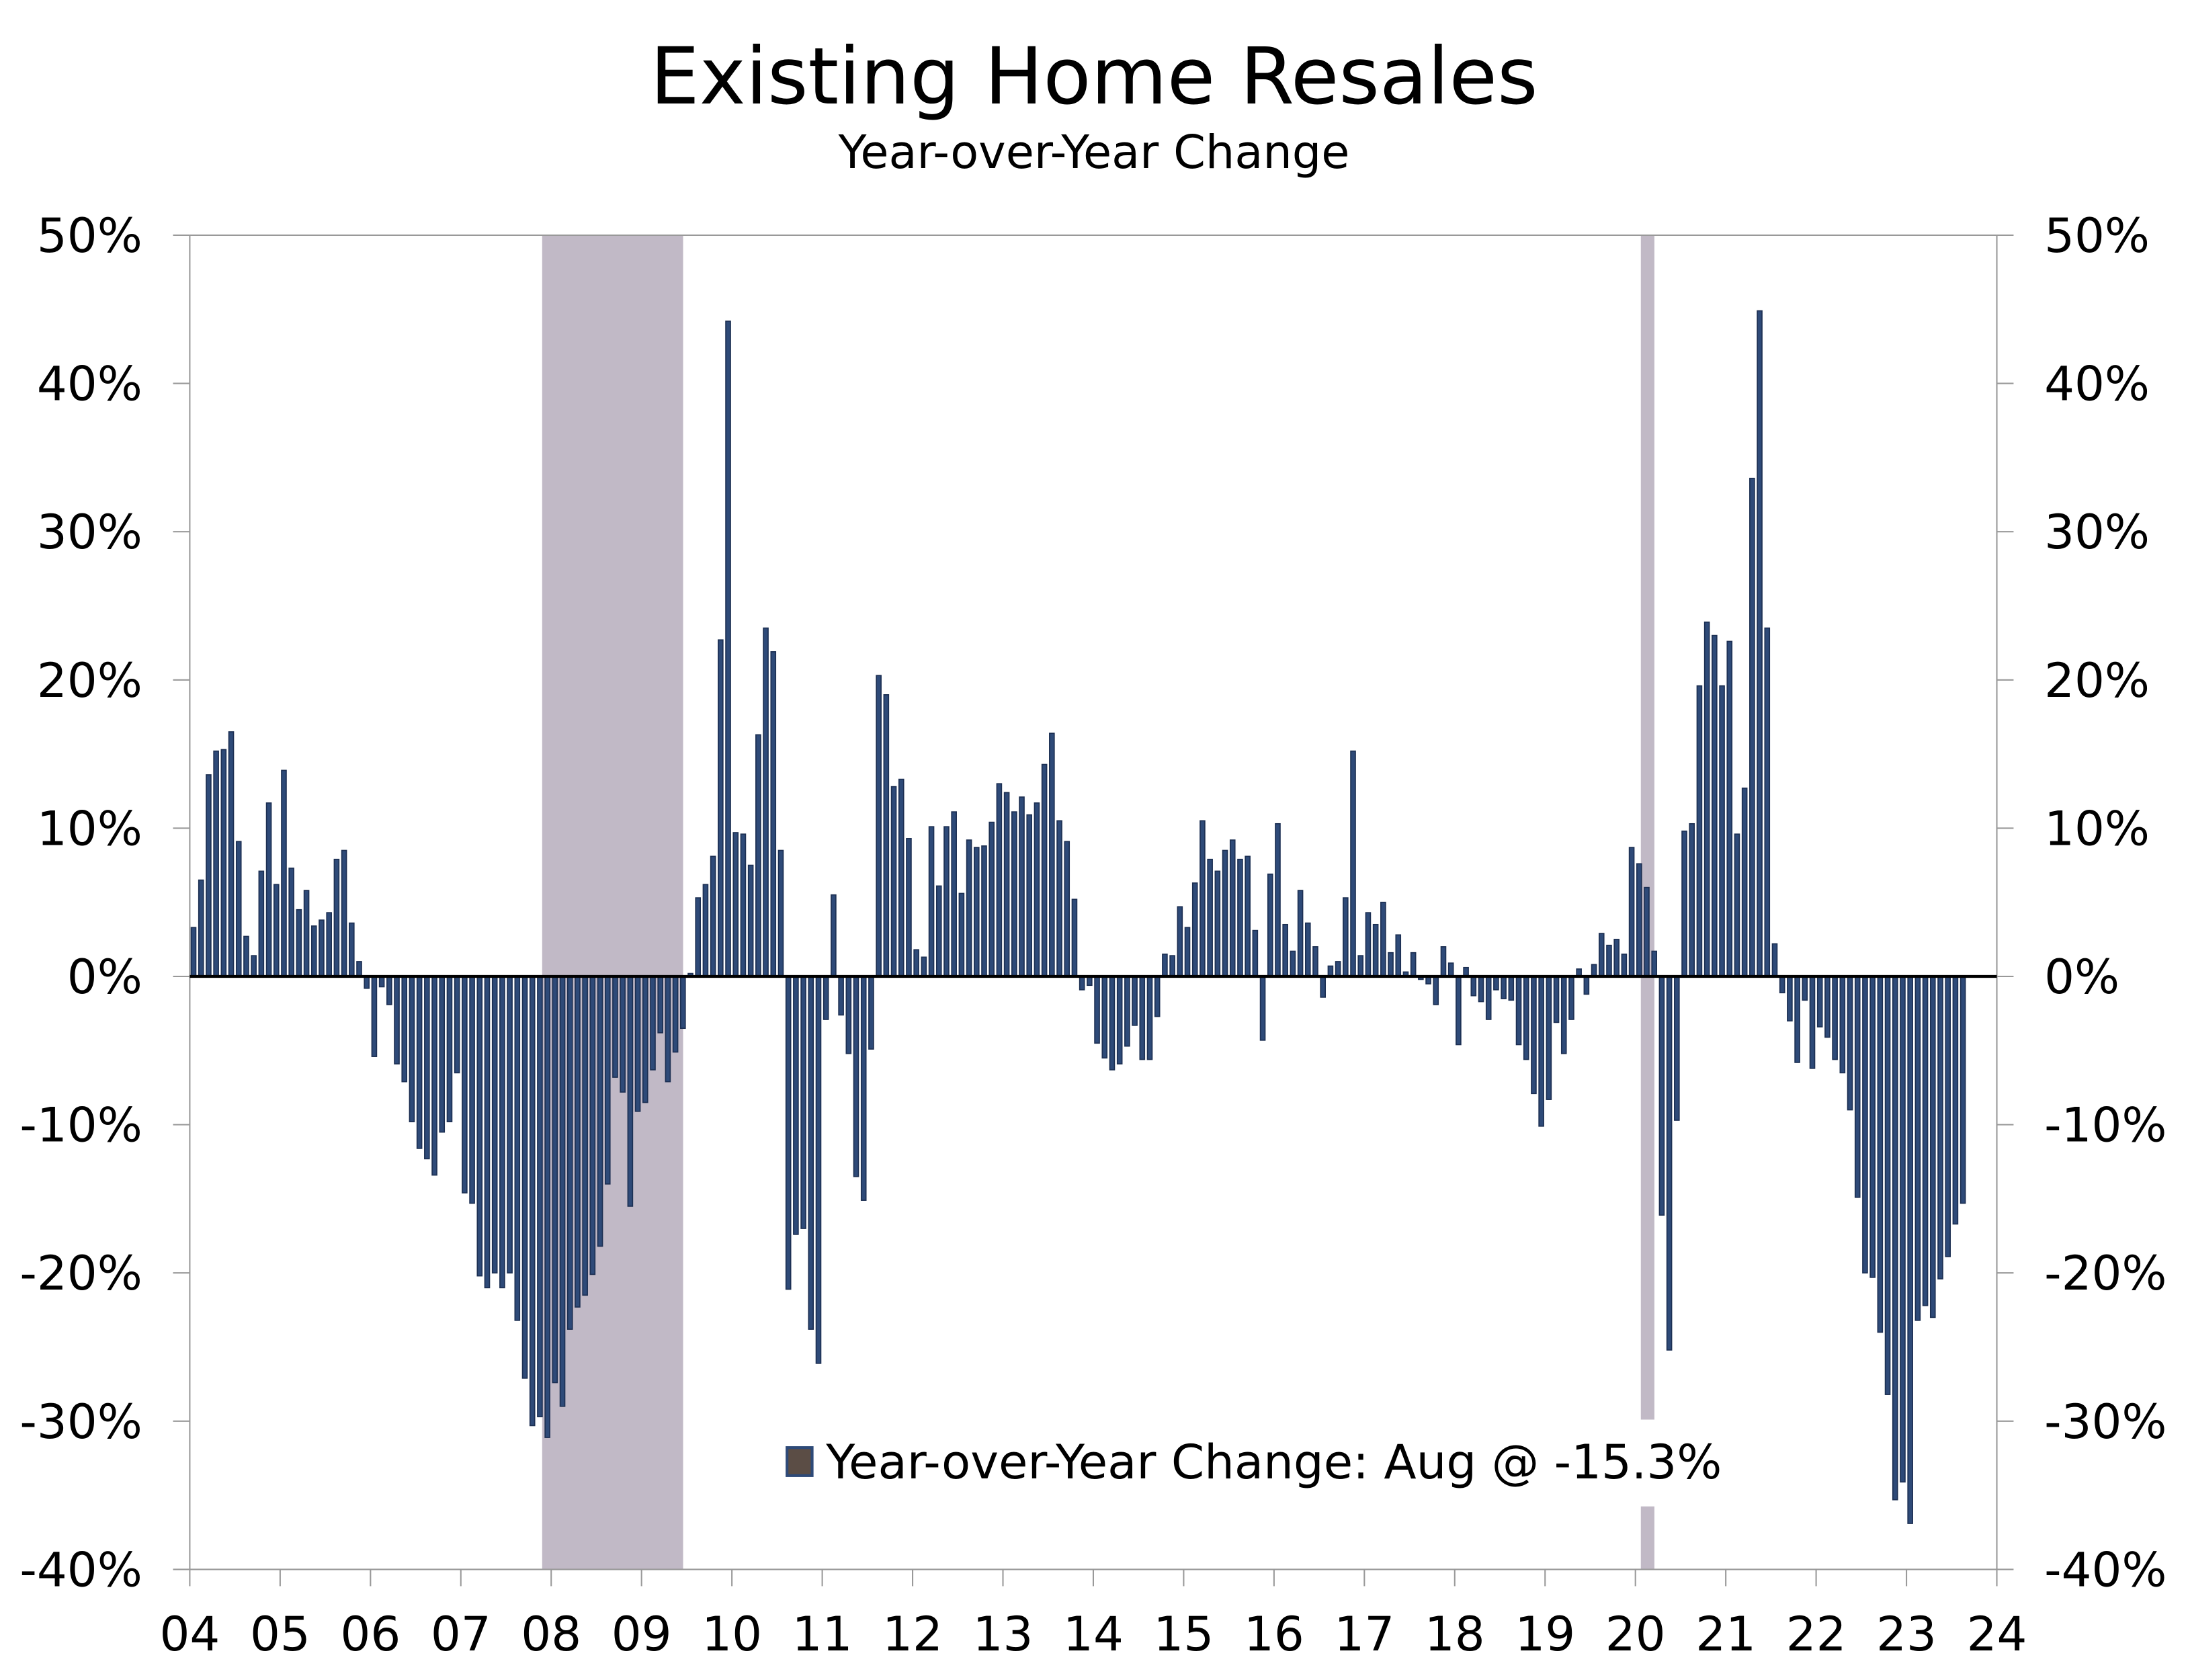 Image resolution: width=2188 pixels, height=1680 pixels. I want to click on x-tick-label: 12, so click(912, 1634).